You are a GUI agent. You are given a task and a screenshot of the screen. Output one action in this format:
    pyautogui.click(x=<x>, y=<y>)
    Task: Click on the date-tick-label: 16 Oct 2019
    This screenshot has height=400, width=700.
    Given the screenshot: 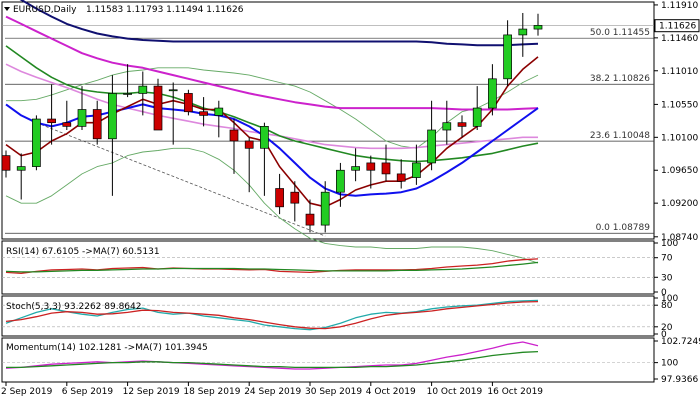 What is the action you would take?
    pyautogui.click(x=515, y=392)
    